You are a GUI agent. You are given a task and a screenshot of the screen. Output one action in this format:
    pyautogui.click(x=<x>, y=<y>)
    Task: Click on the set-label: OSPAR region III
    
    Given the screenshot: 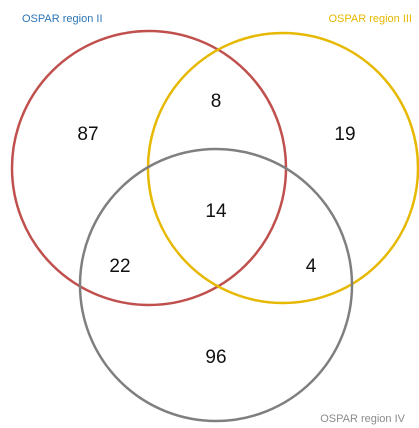 What is the action you would take?
    pyautogui.click(x=370, y=19)
    